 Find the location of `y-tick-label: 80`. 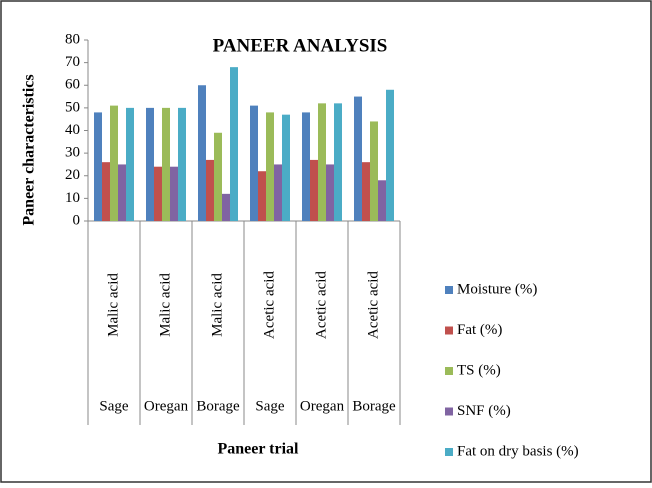

y-tick-label: 80 is located at coordinates (72, 39).